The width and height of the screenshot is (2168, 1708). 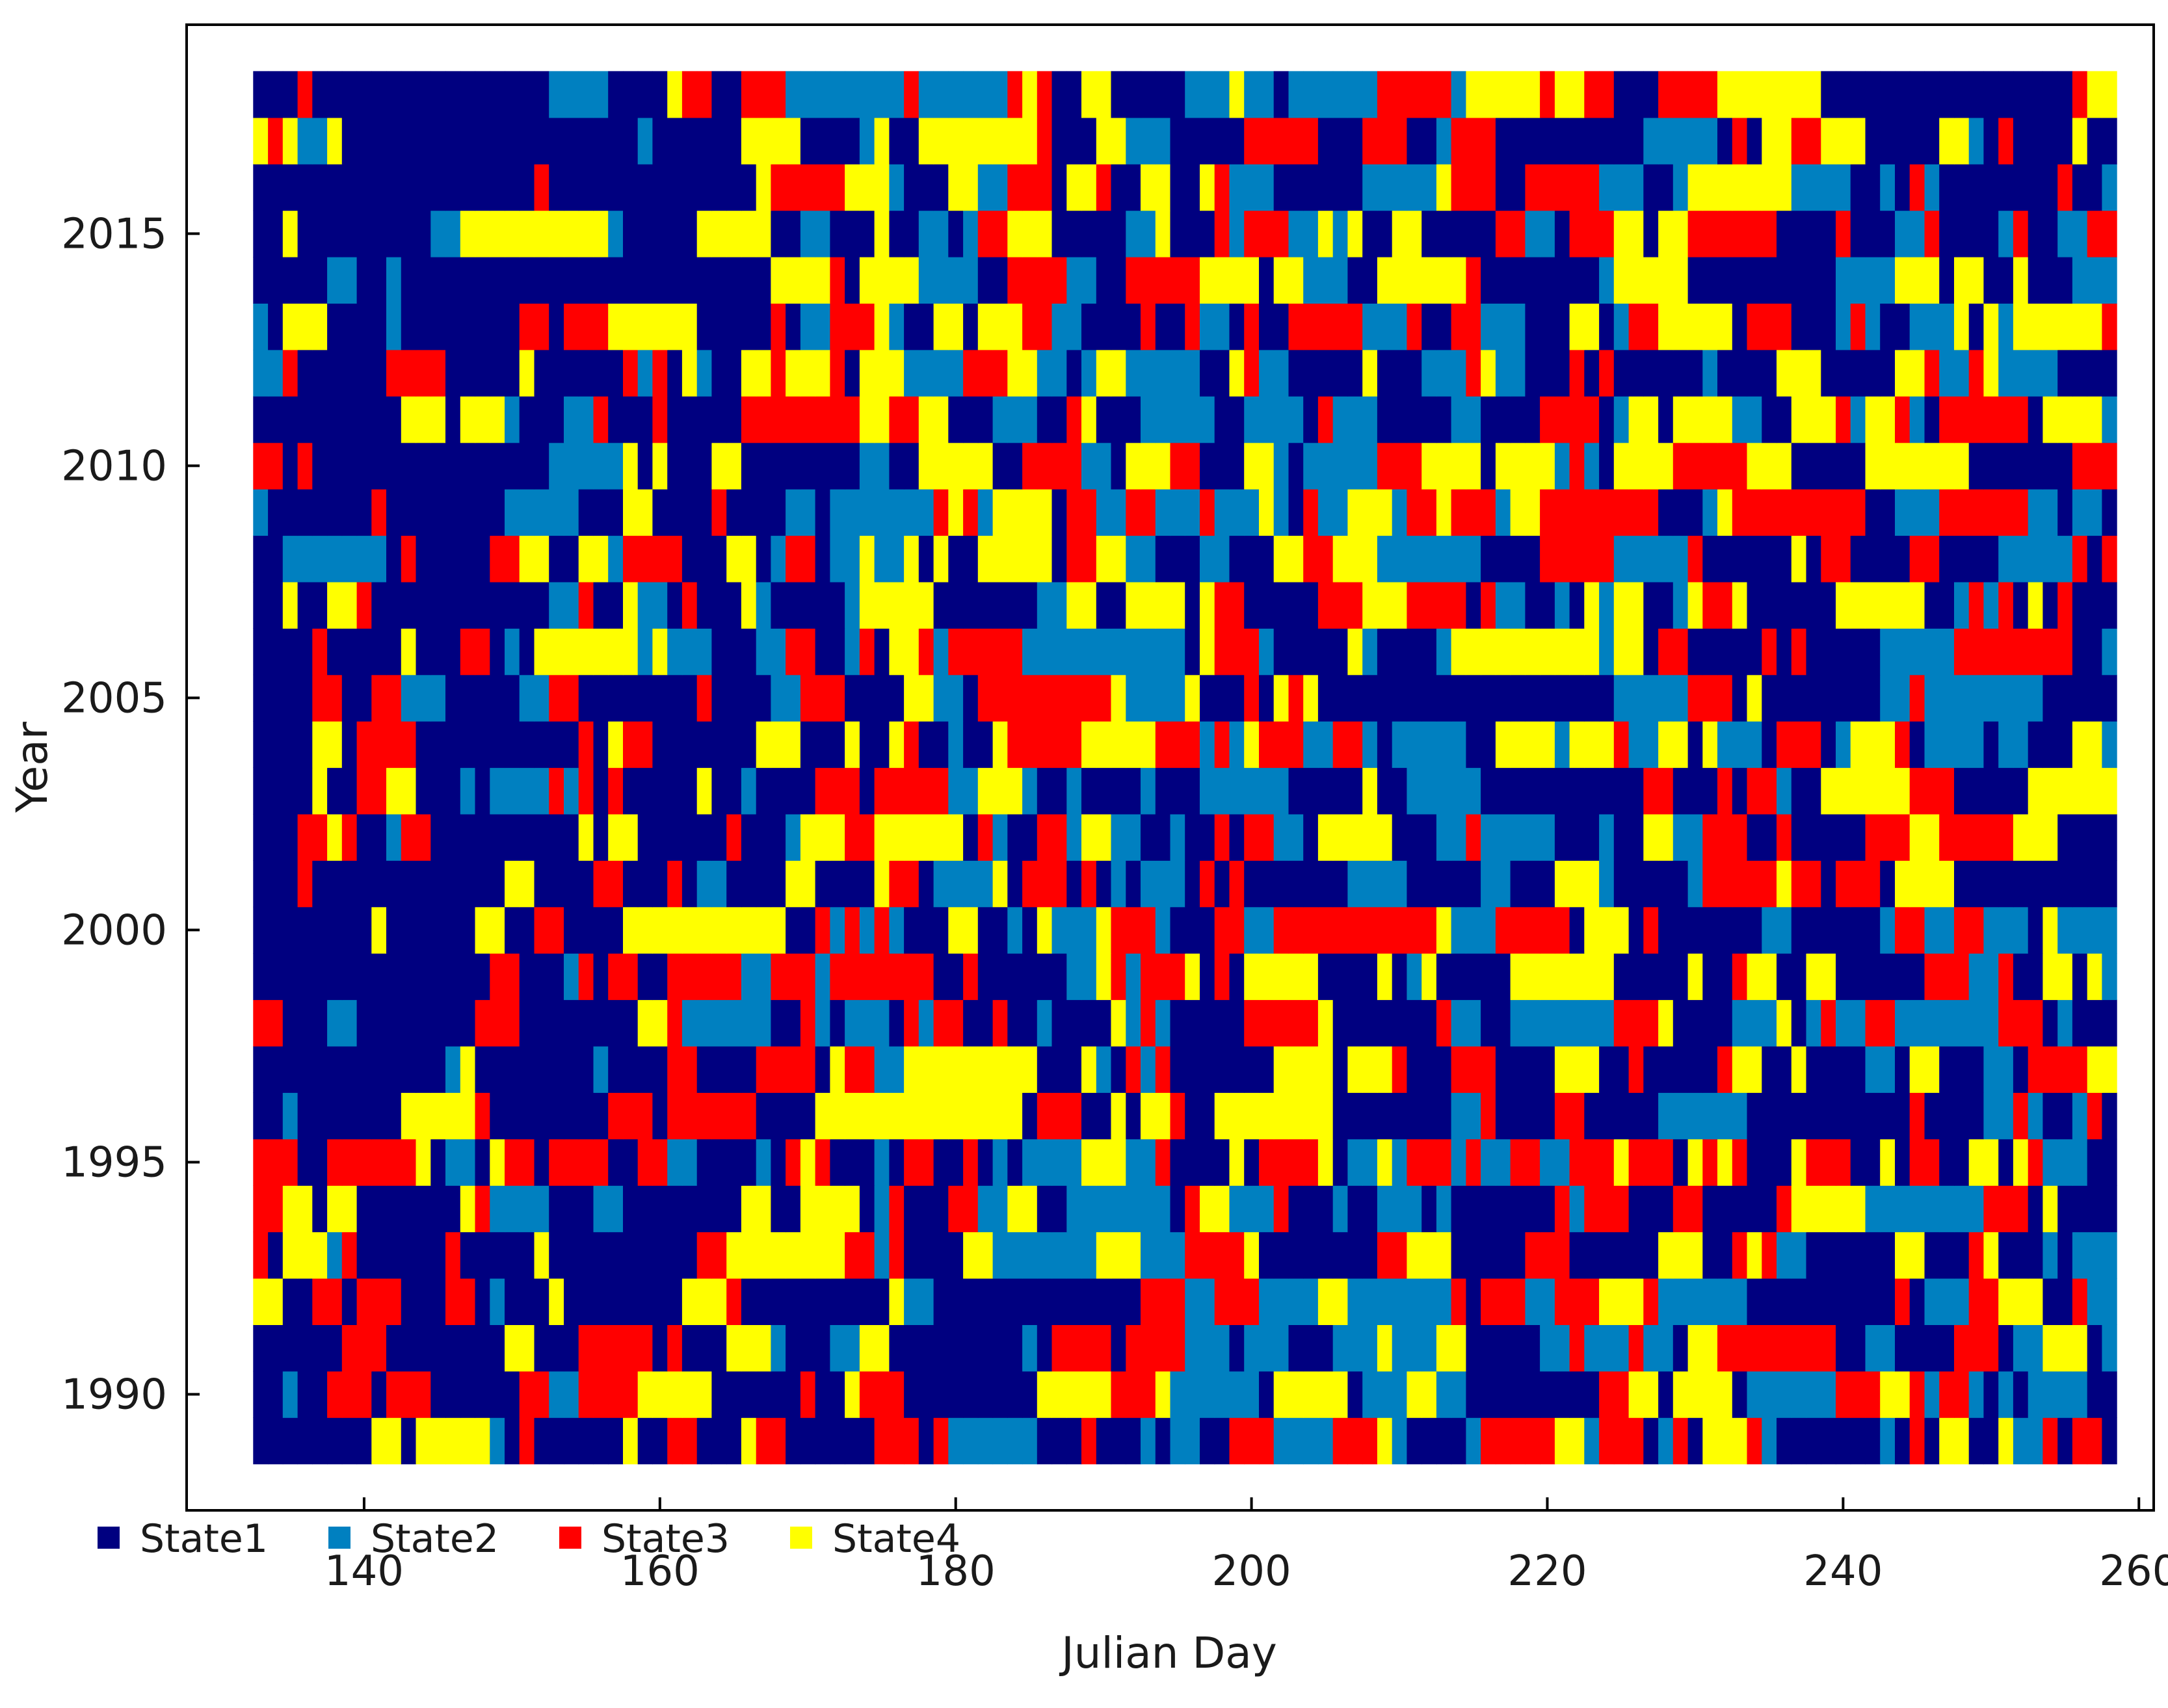 I want to click on legend-label-state4: State4, so click(x=896, y=1539).